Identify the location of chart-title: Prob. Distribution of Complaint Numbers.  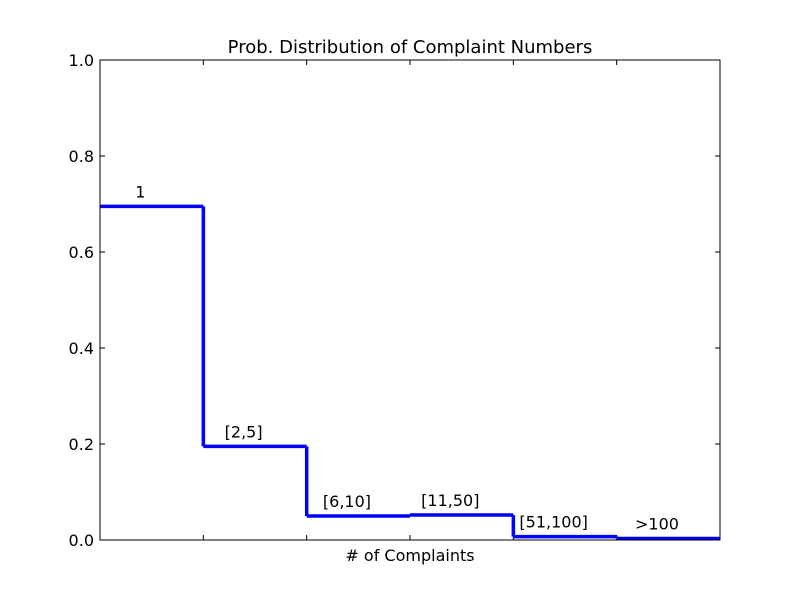
(410, 47).